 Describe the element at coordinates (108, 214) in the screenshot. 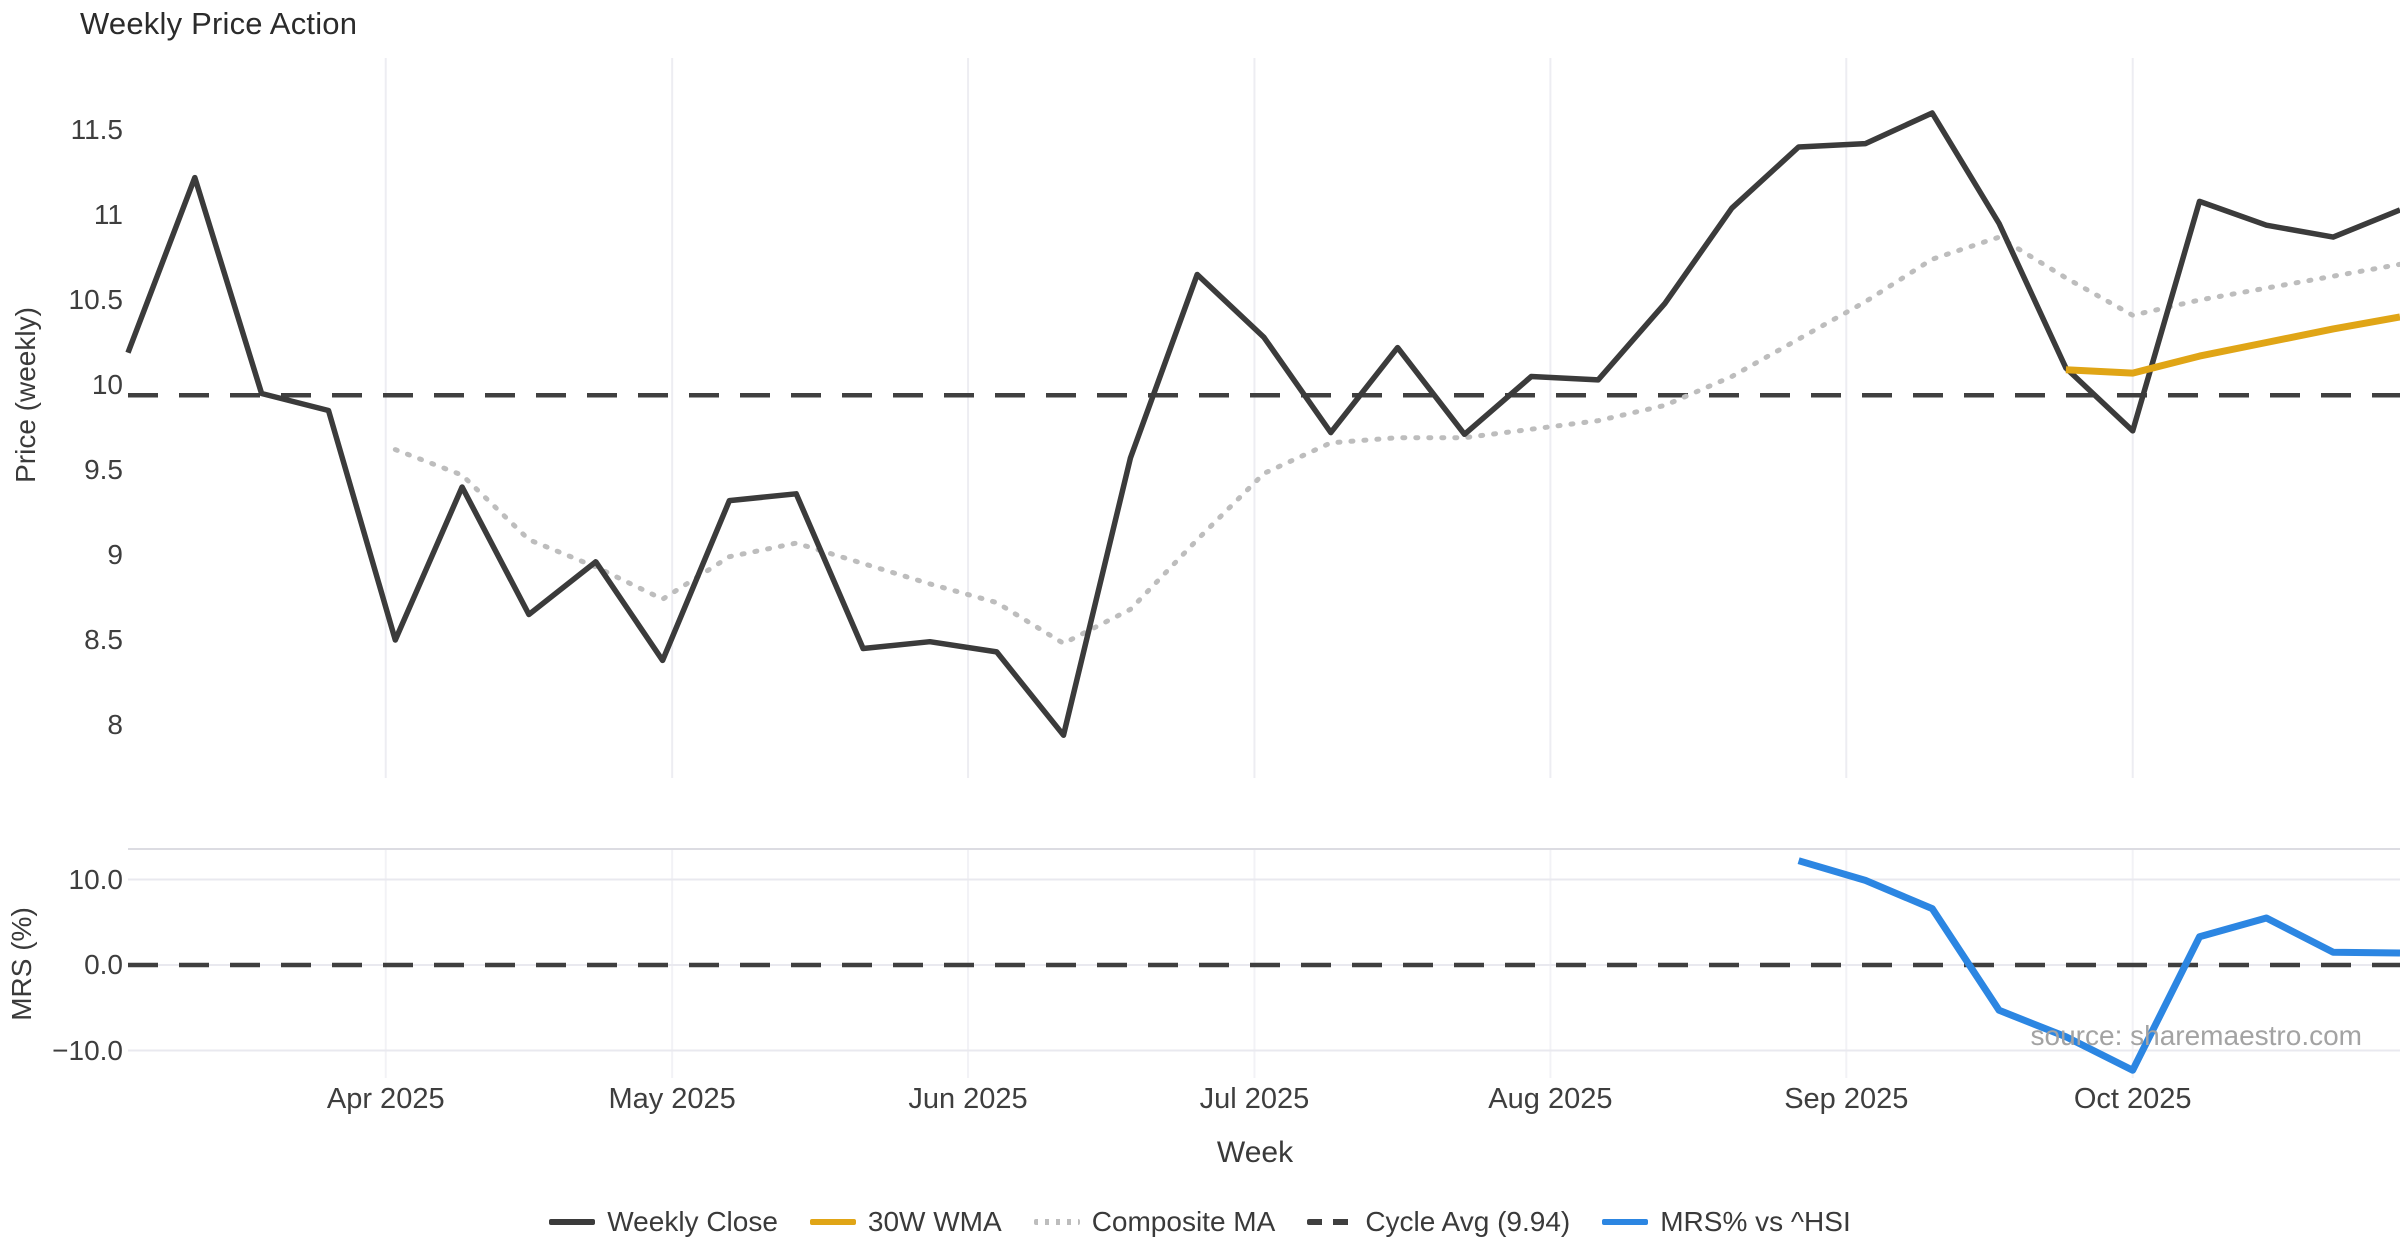

I see `price-tick-label: 11` at that location.